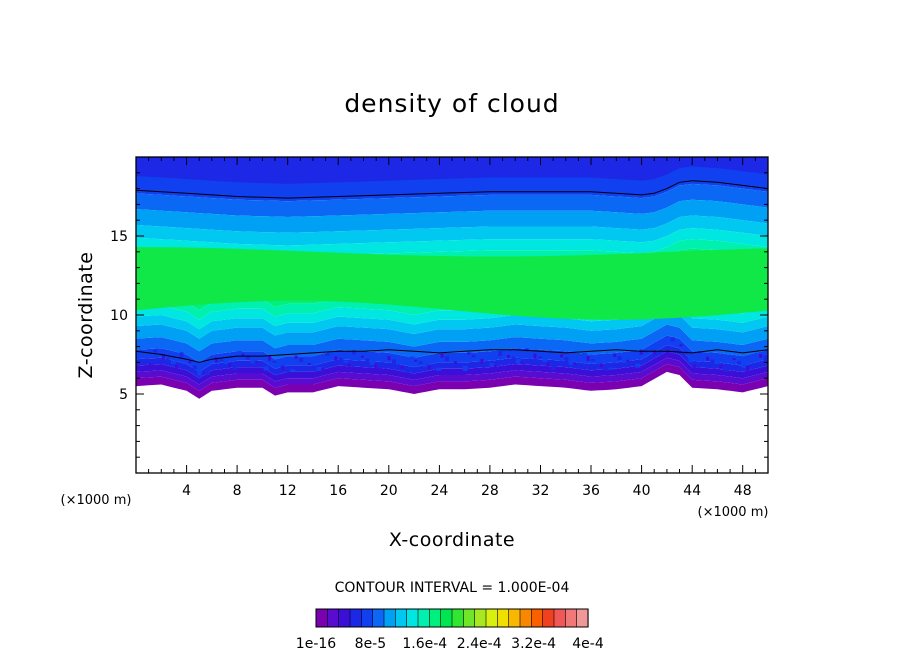  What do you see at coordinates (479, 644) in the screenshot?
I see `colorbar-label: 2.4e-4` at bounding box center [479, 644].